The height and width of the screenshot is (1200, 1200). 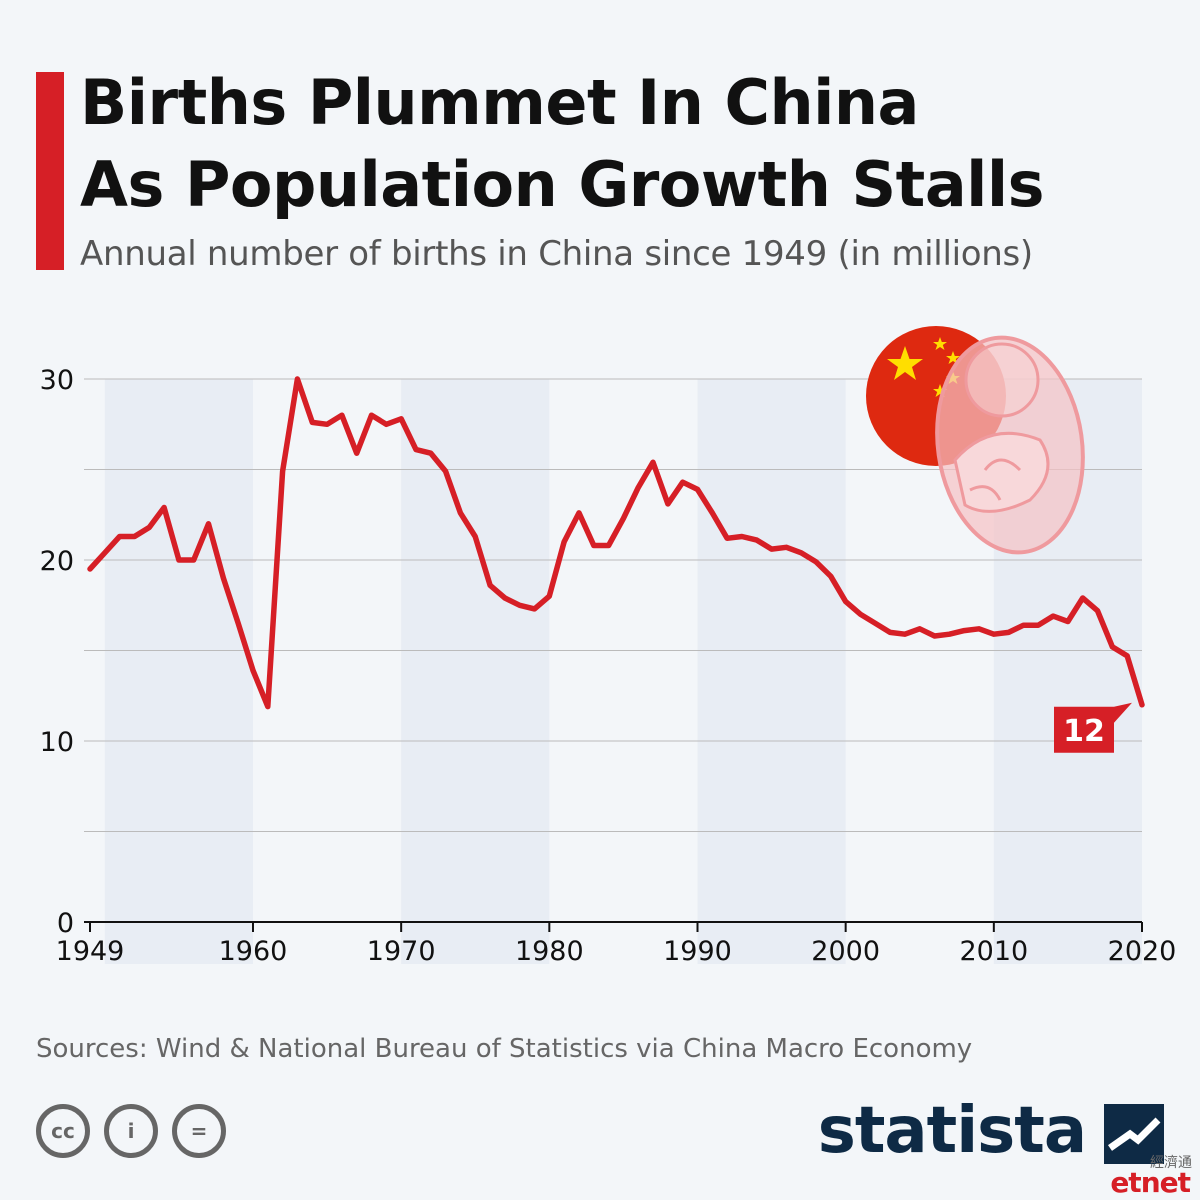 What do you see at coordinates (57, 561) in the screenshot?
I see `y-tick-label: 20` at bounding box center [57, 561].